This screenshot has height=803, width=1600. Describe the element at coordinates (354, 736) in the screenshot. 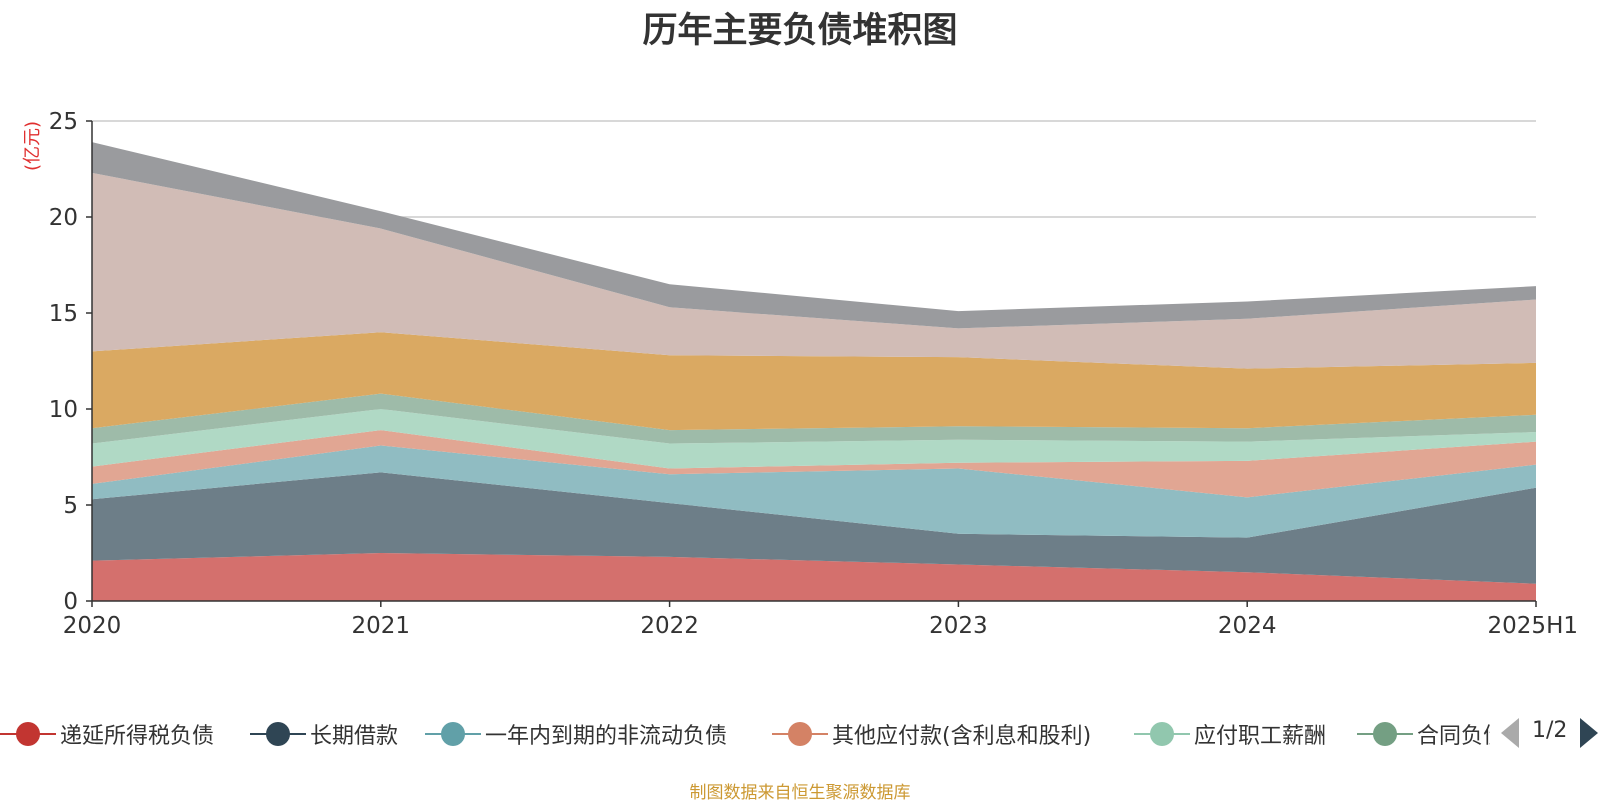

I see `legend-label: 长期借款` at that location.